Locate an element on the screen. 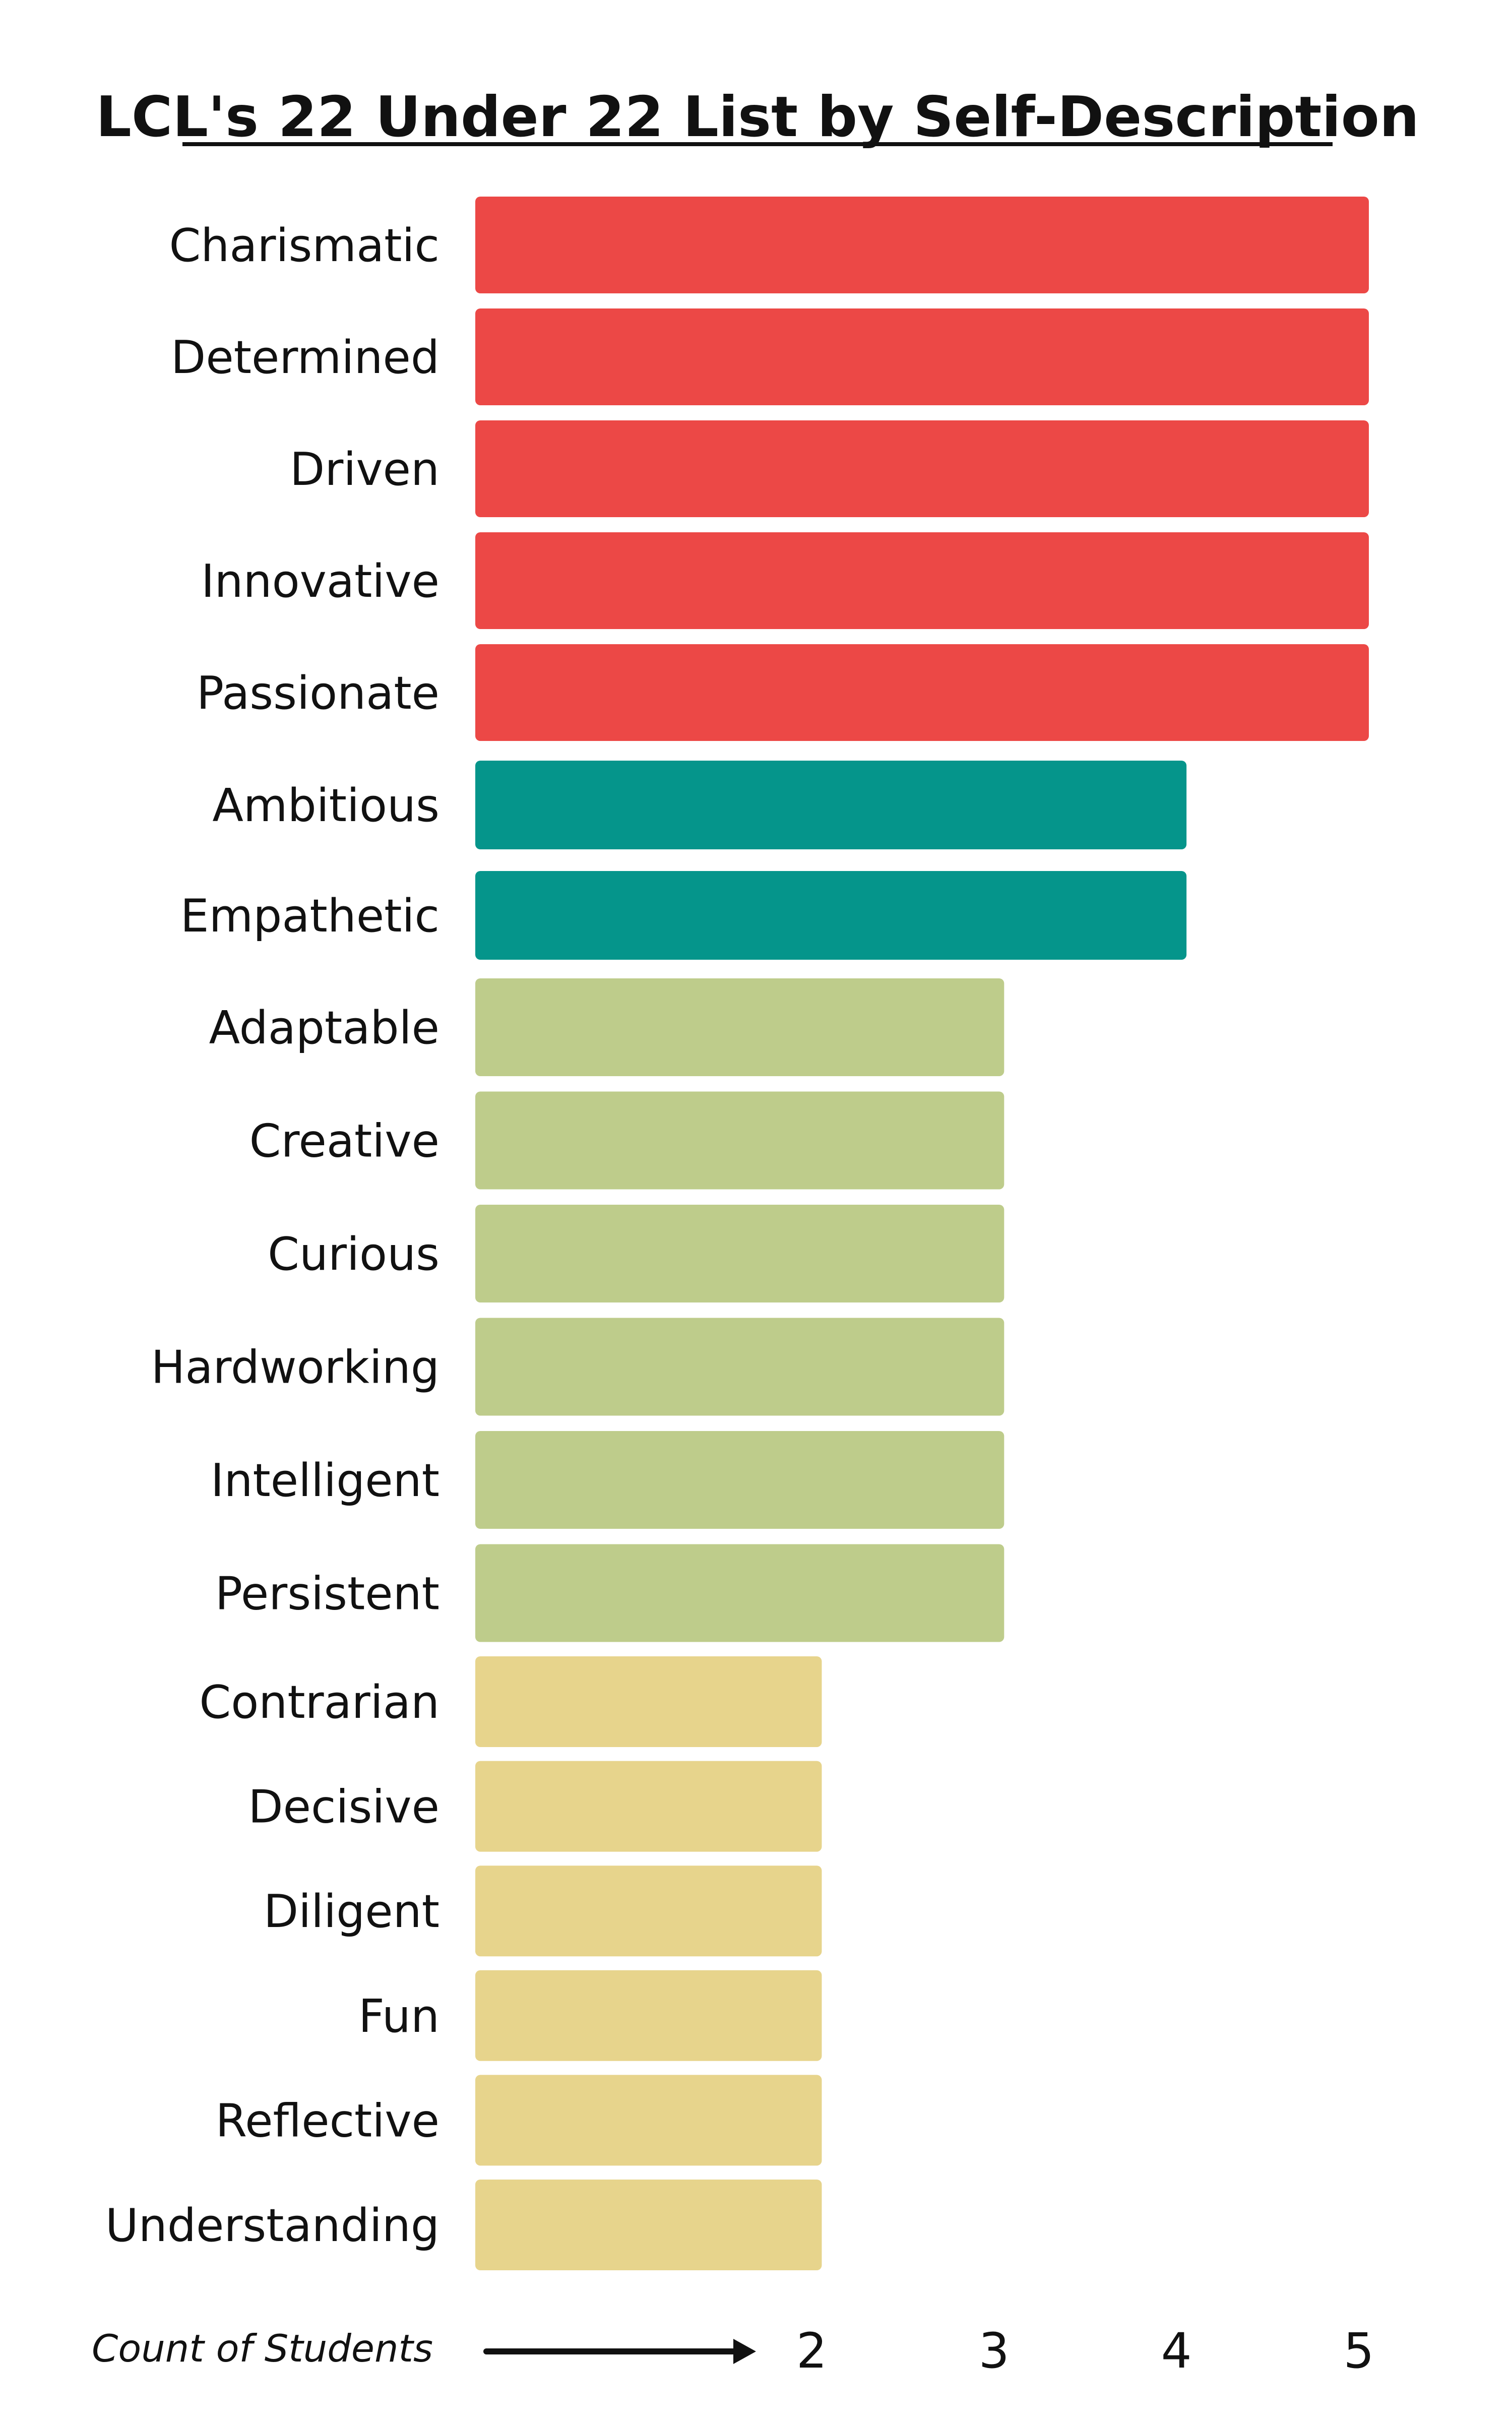 The height and width of the screenshot is (2422, 1512). bar-persistent is located at coordinates (739, 1593).